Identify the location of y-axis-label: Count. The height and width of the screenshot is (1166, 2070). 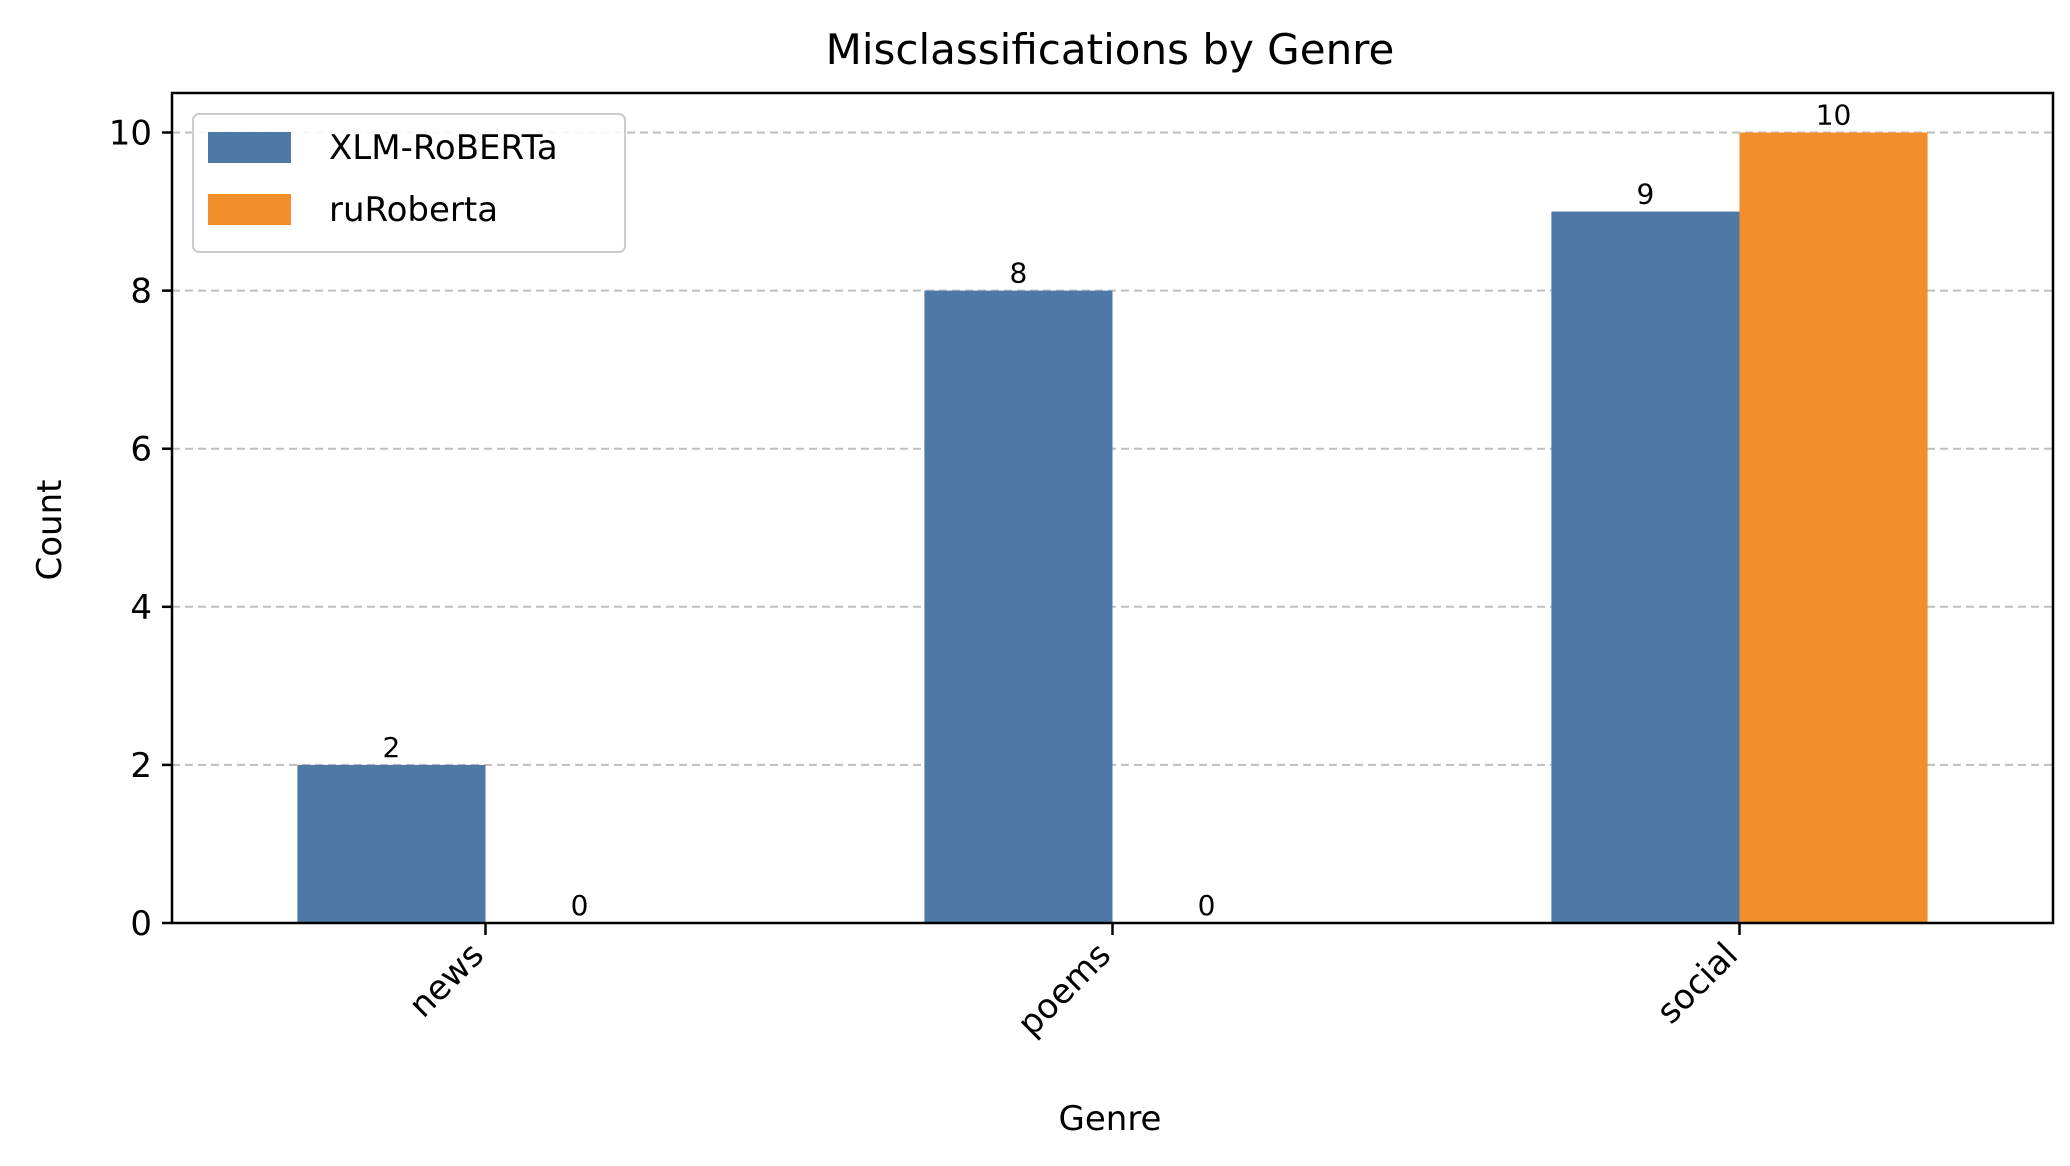
(50, 530).